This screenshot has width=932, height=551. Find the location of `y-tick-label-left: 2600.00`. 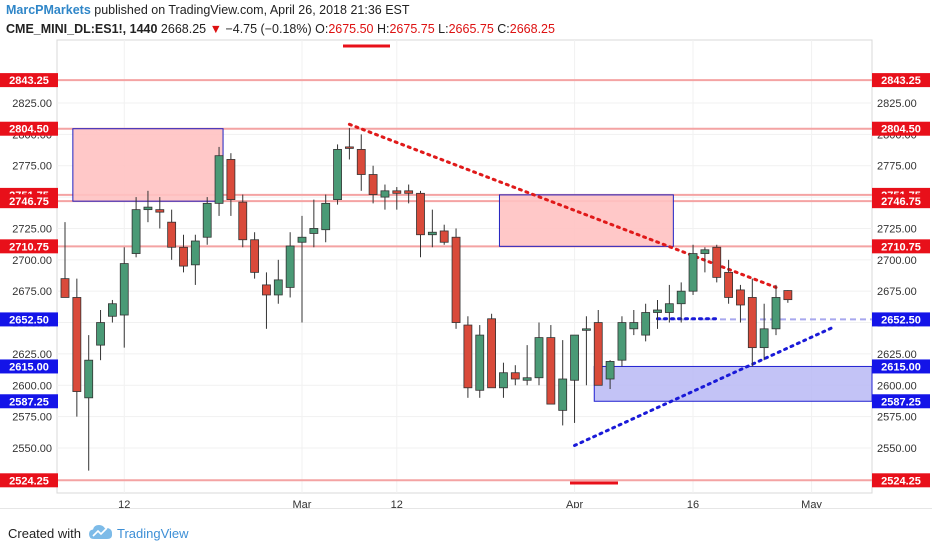

y-tick-label-left: 2600.00 is located at coordinates (32, 386).